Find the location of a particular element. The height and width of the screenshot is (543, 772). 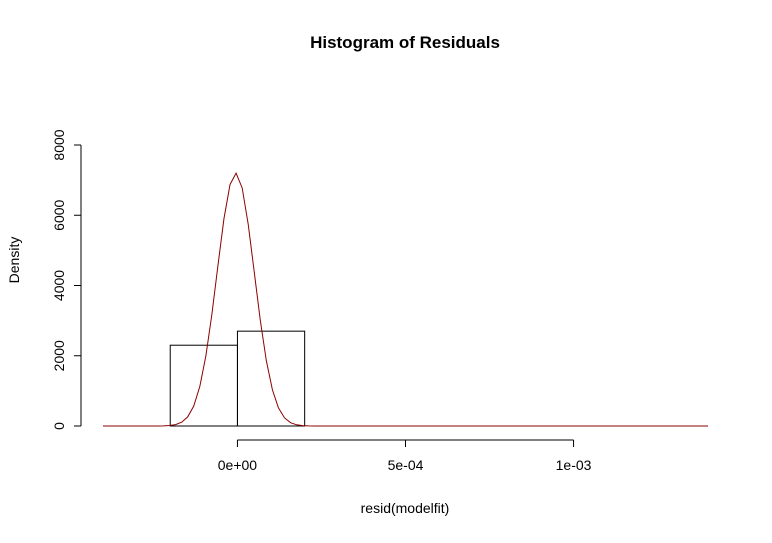

x-tick-label: 5e-04 is located at coordinates (406, 465).